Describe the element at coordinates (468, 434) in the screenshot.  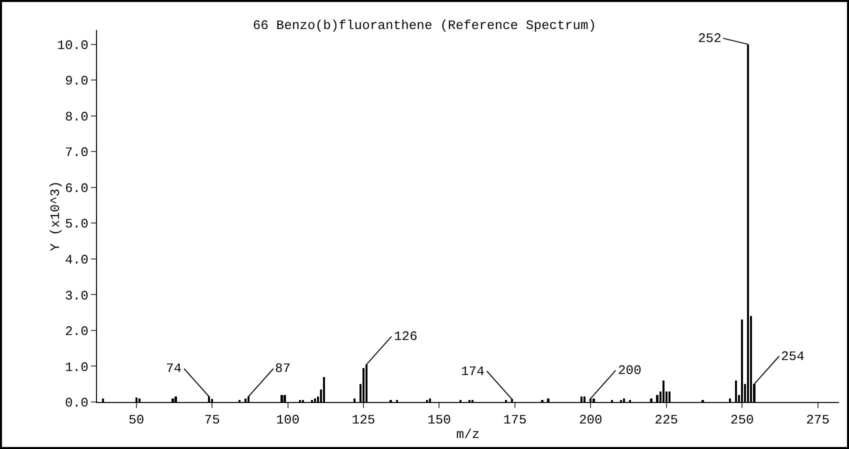
I see `x-axis-title: m/z` at that location.